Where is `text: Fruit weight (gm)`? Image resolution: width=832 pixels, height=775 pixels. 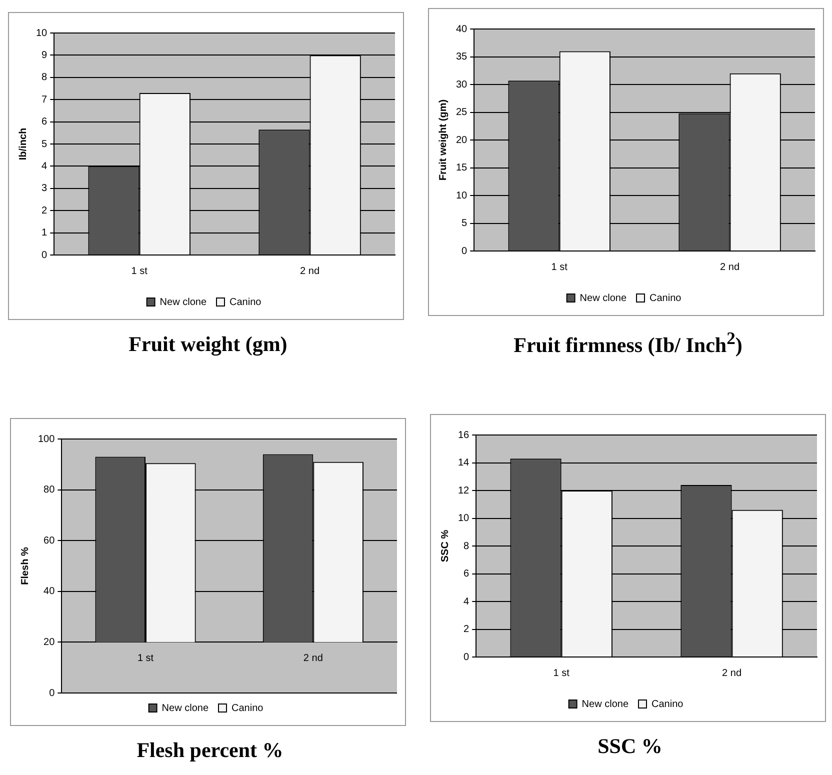
text: Fruit weight (gm) is located at coordinates (208, 344).